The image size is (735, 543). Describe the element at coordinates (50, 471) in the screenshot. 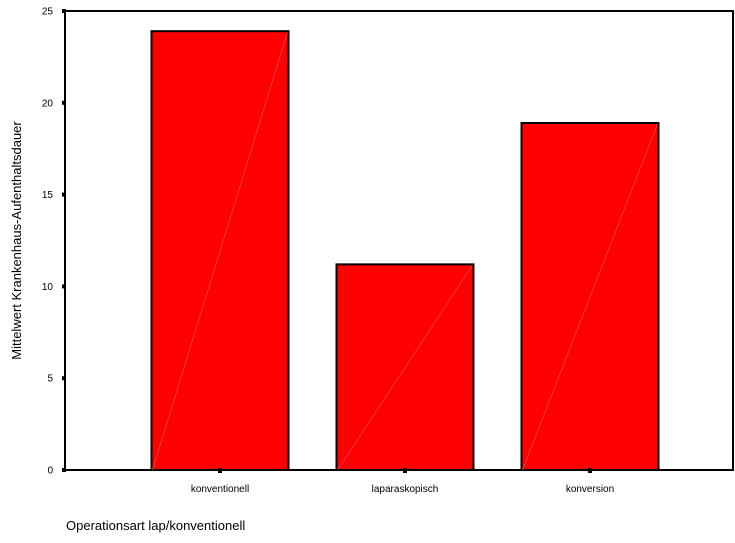

I see `y-tick-label: 0` at that location.